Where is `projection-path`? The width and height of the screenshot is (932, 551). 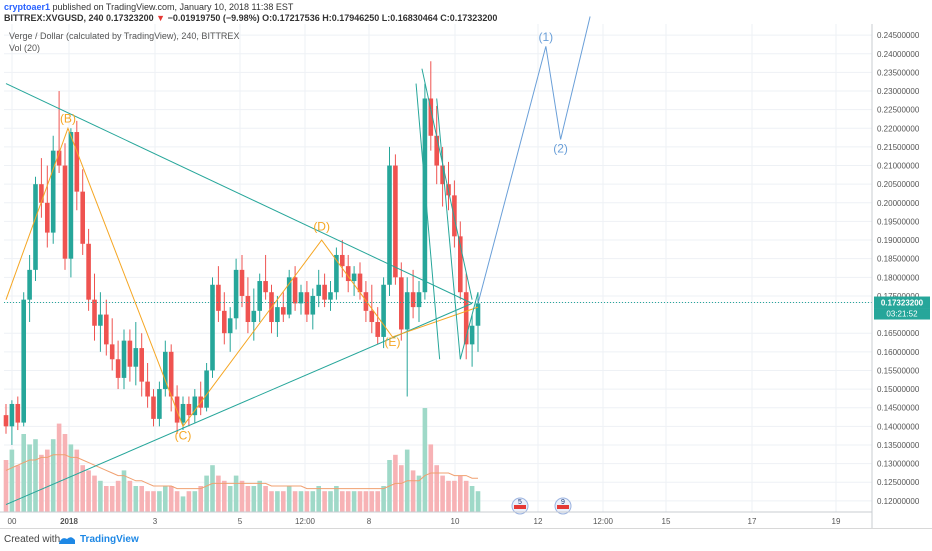
projection-path is located at coordinates (534, 160).